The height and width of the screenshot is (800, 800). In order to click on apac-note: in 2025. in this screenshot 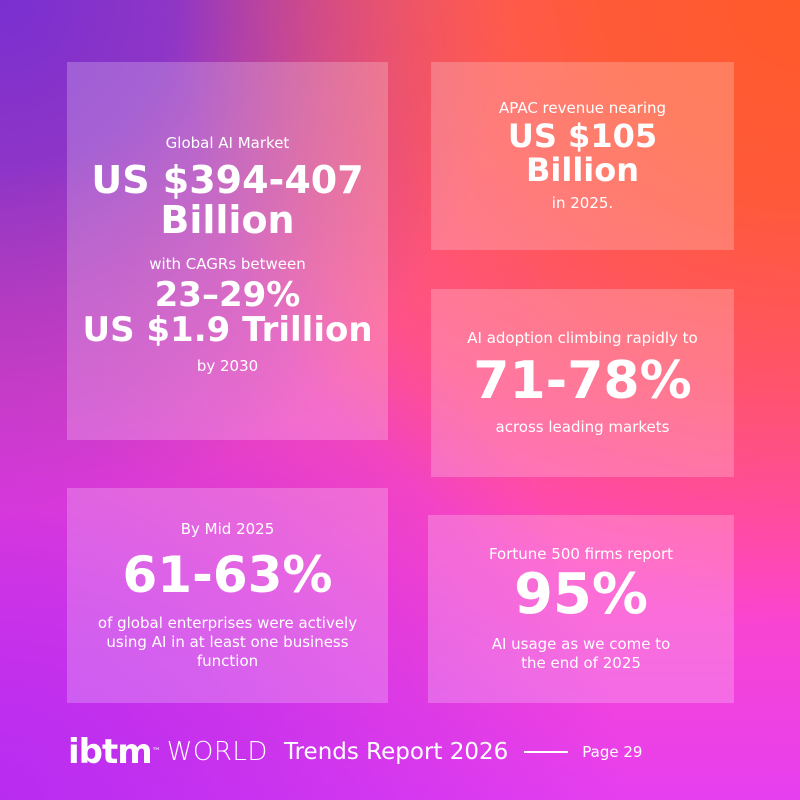, I will do `click(582, 202)`.